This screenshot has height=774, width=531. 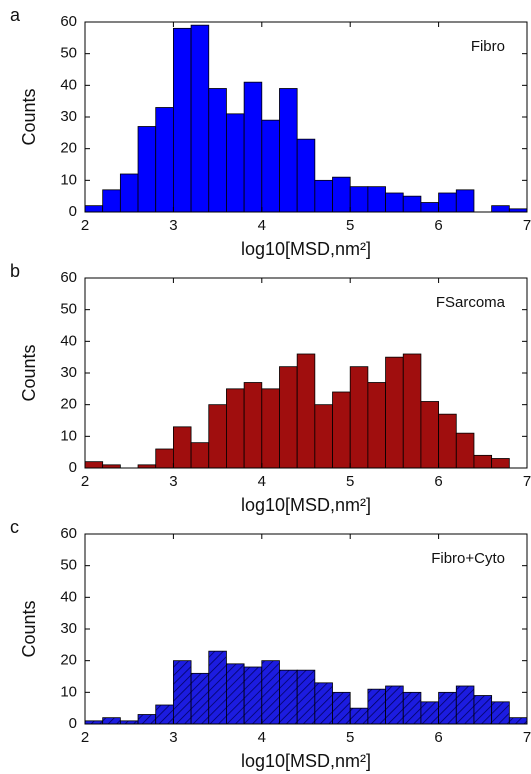 I want to click on panel-label: c, so click(x=14, y=527).